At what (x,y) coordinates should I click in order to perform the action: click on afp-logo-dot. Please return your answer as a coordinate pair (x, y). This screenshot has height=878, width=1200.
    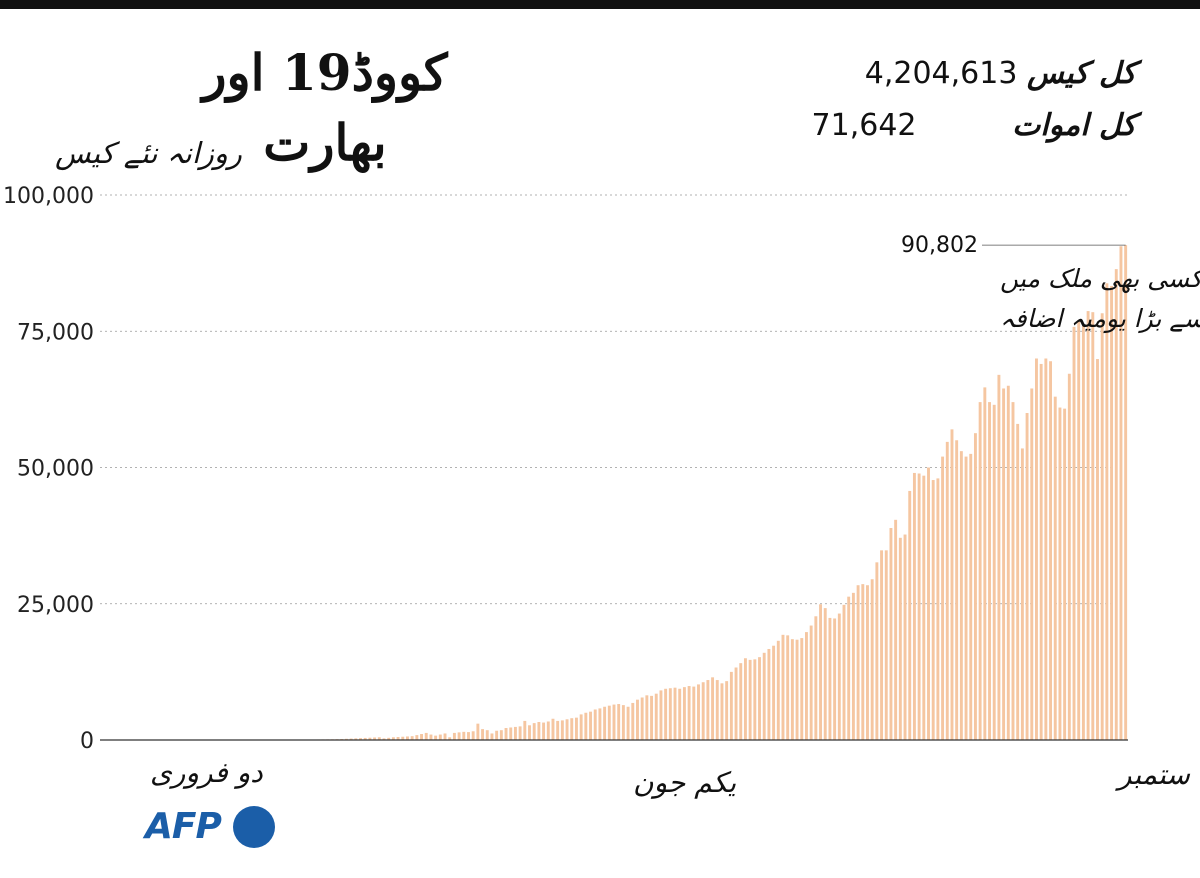
    Looking at the image, I should click on (254, 827).